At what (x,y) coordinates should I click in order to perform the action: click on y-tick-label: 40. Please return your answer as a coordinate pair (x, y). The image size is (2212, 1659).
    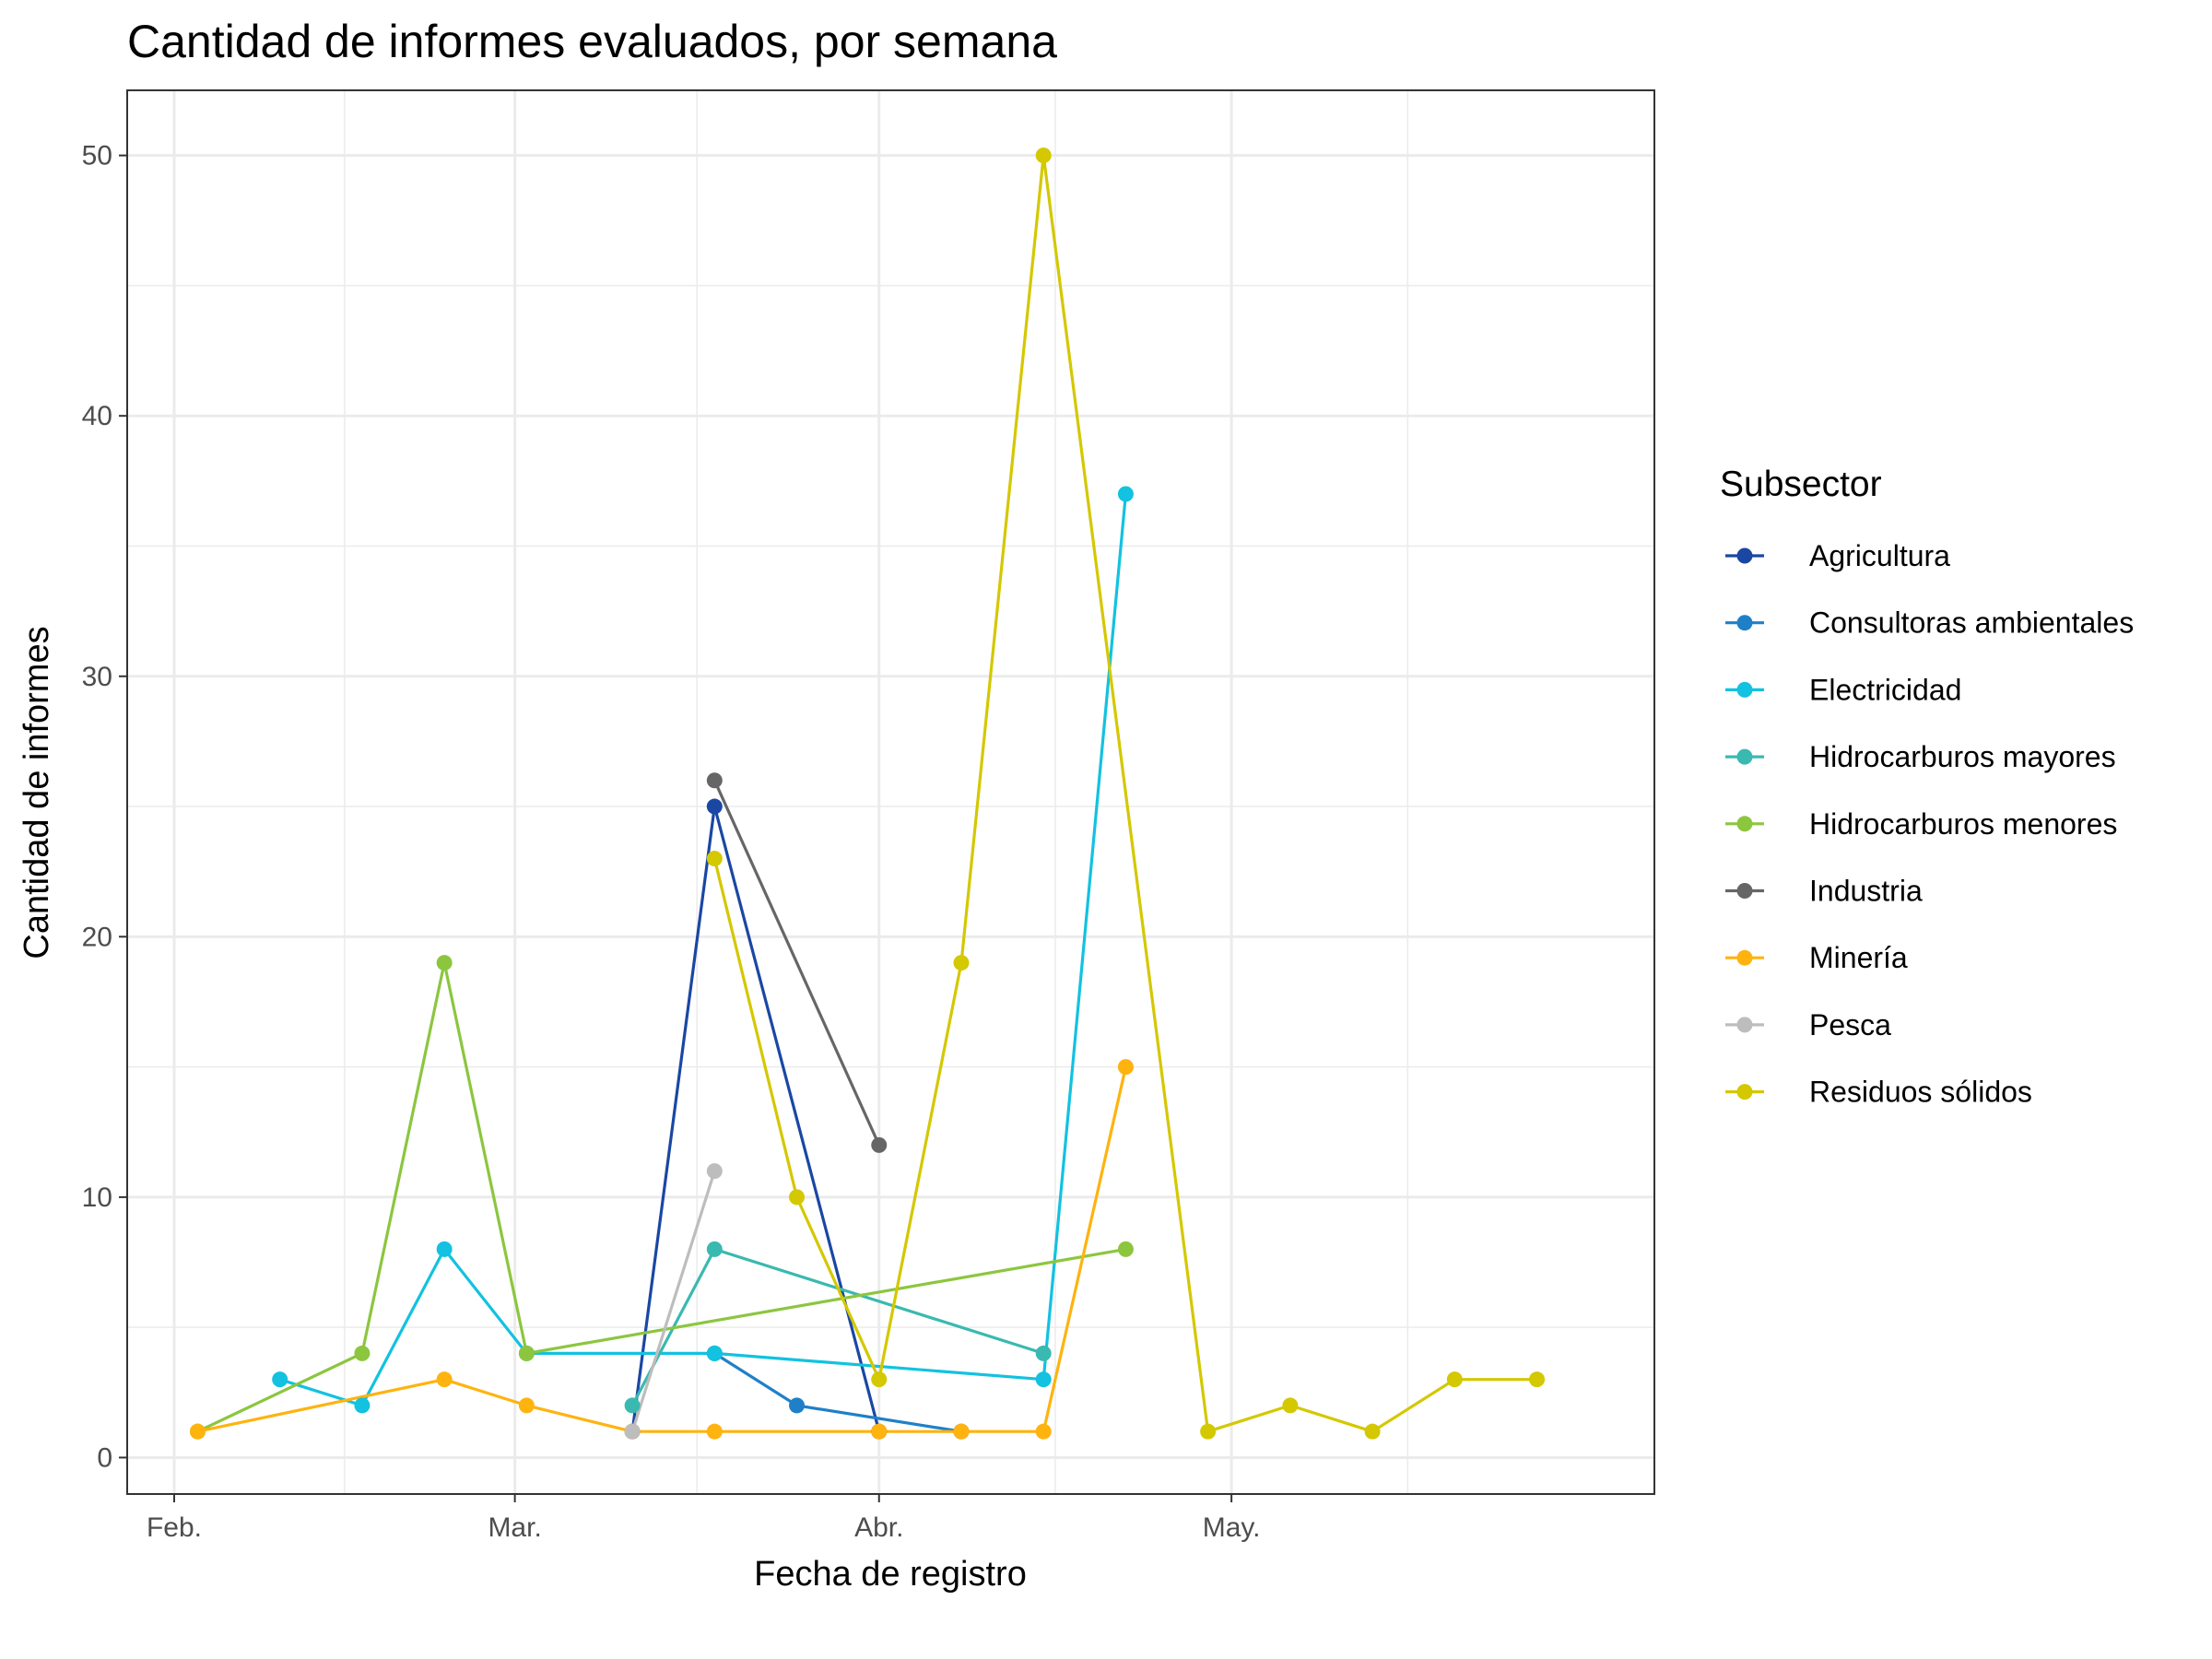
    Looking at the image, I should click on (97, 416).